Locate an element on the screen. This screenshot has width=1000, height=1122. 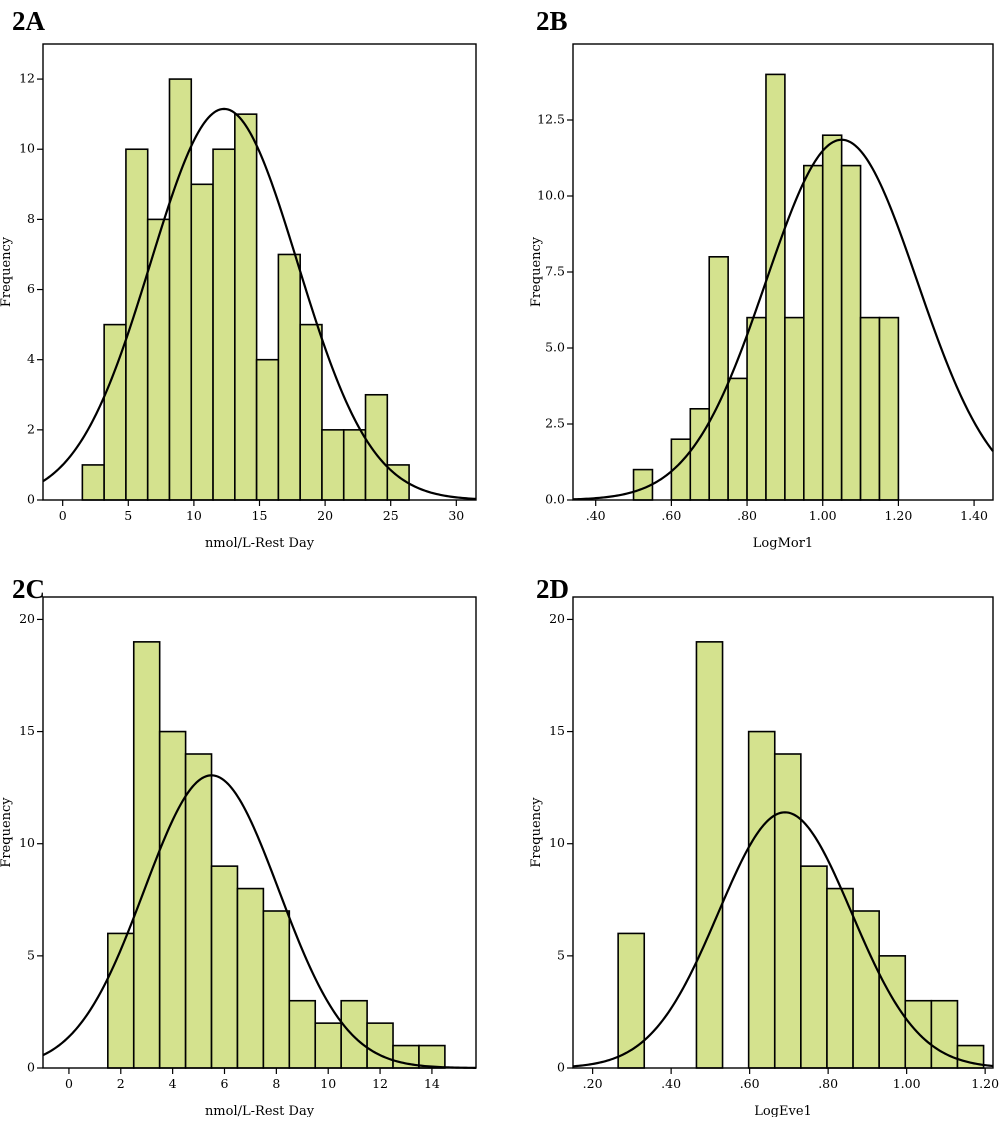
y-tick-label: 12.5 is located at coordinates (551, 119).